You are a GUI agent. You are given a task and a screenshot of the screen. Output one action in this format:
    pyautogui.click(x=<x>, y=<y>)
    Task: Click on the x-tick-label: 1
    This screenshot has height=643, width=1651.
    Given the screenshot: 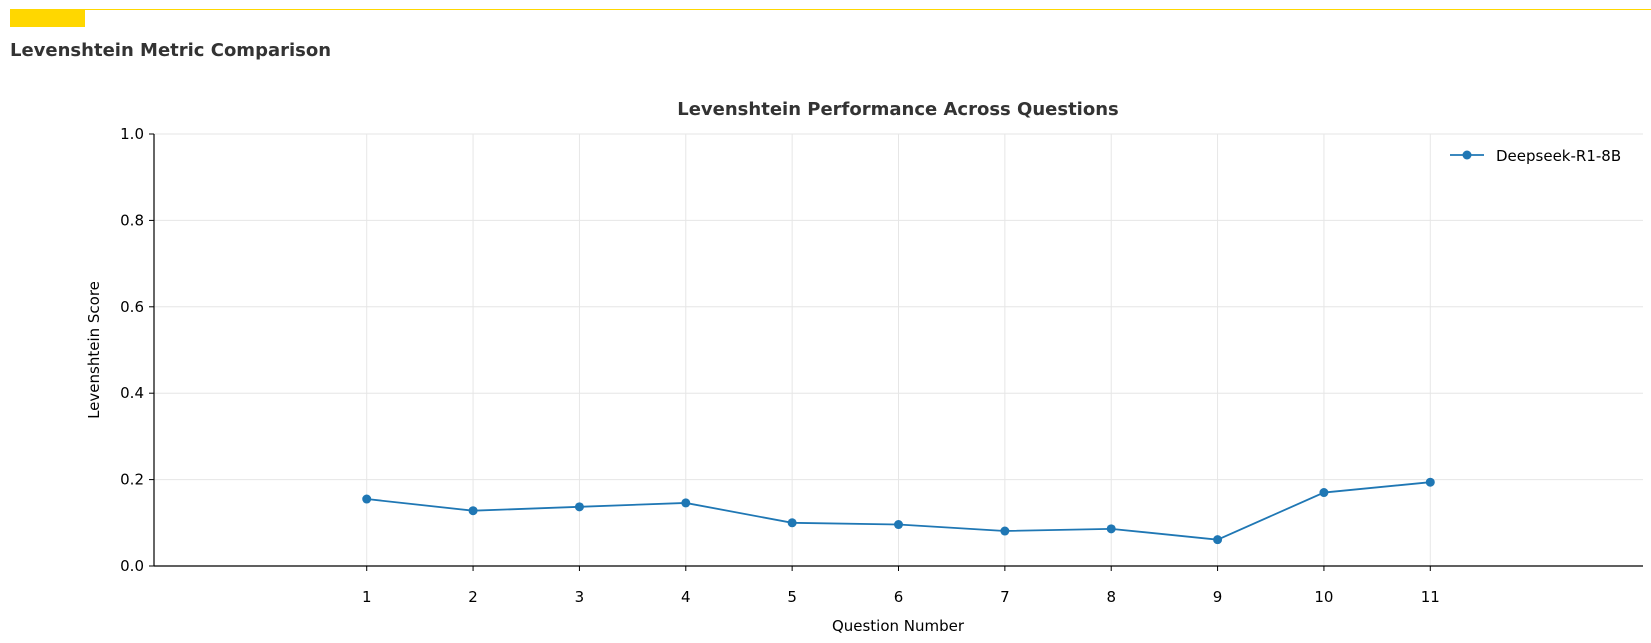 What is the action you would take?
    pyautogui.click(x=367, y=597)
    